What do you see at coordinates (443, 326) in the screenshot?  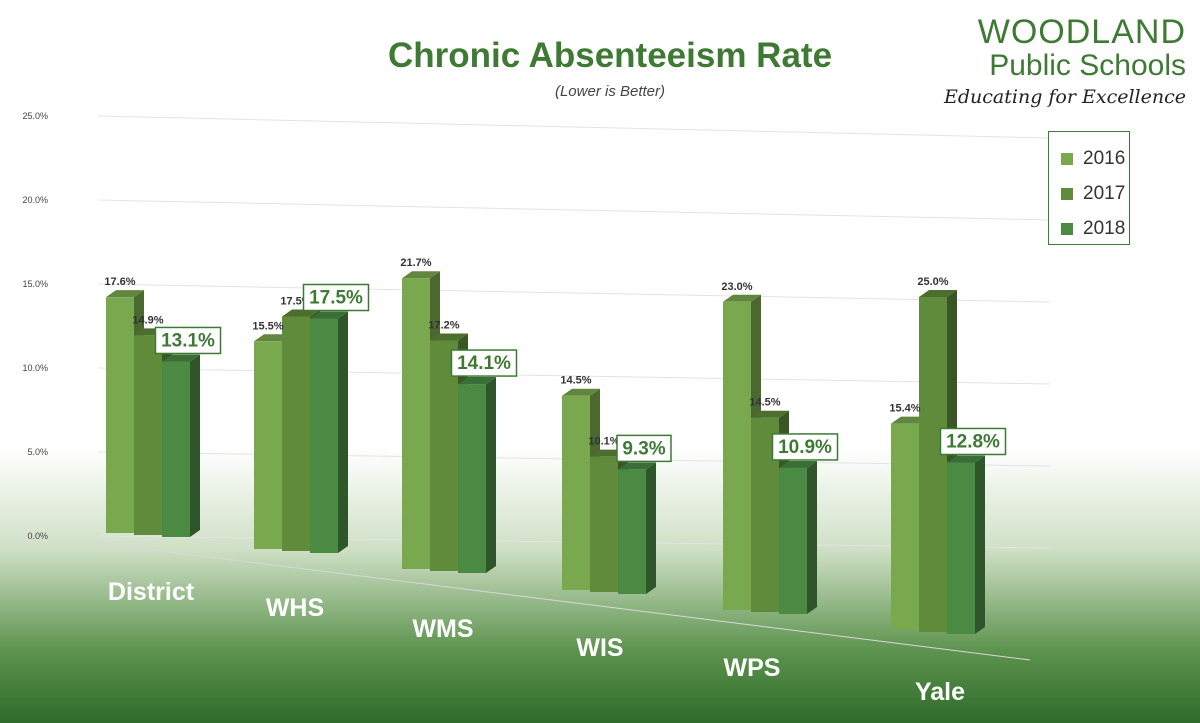 I see `data-label: 17.2%` at bounding box center [443, 326].